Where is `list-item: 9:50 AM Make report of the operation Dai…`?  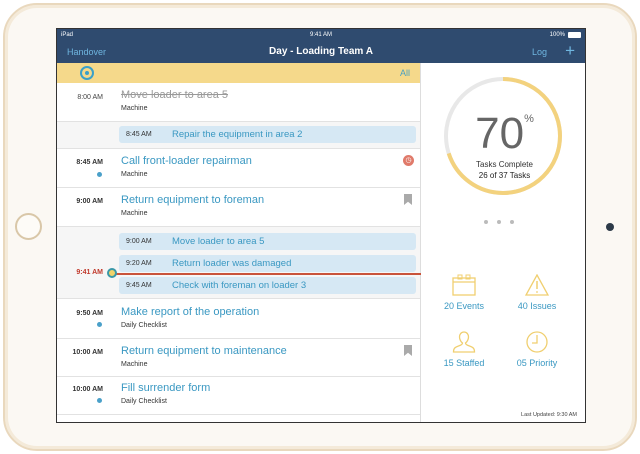
list-item: 9:50 AM Make report of the operation Dai… is located at coordinates (238, 319).